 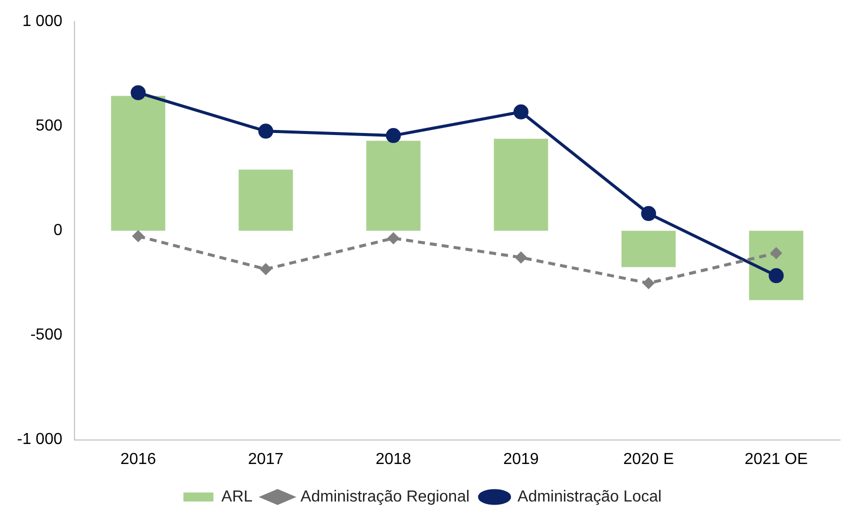 I want to click on legend-label: ARL, so click(x=237, y=497).